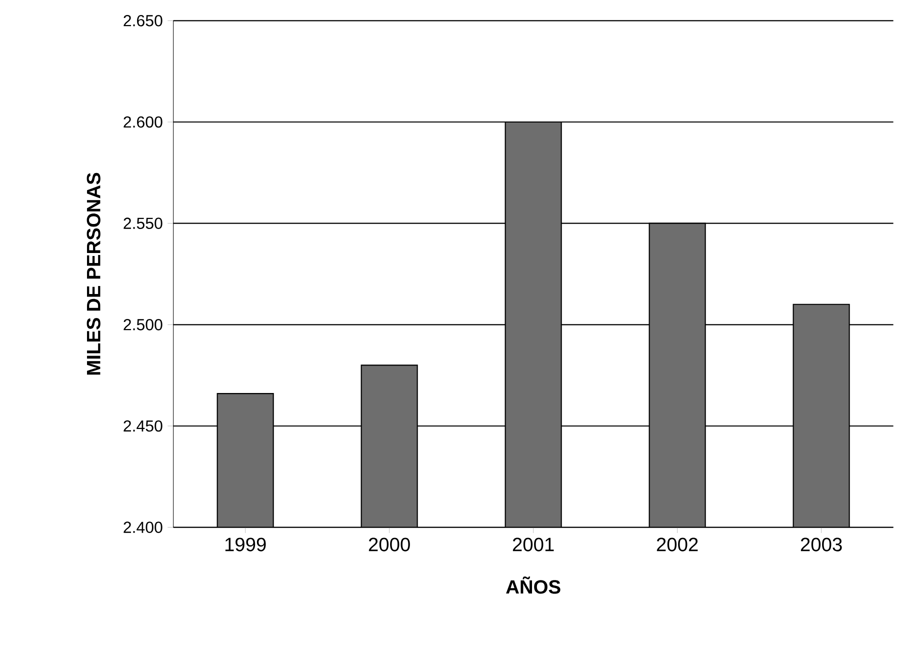 The height and width of the screenshot is (654, 901). I want to click on x-tick-label: 2003, so click(821, 545).